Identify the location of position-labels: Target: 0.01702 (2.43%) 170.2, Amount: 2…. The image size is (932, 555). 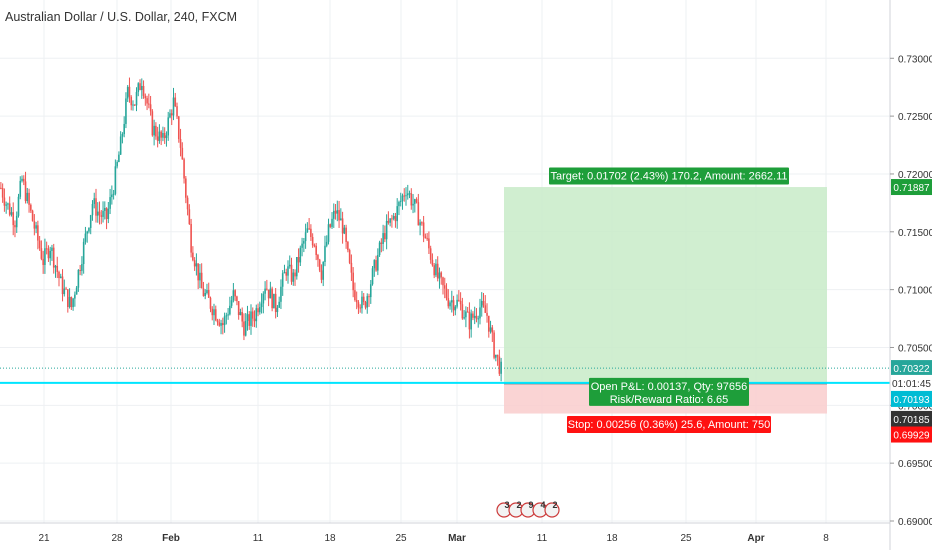
(669, 300).